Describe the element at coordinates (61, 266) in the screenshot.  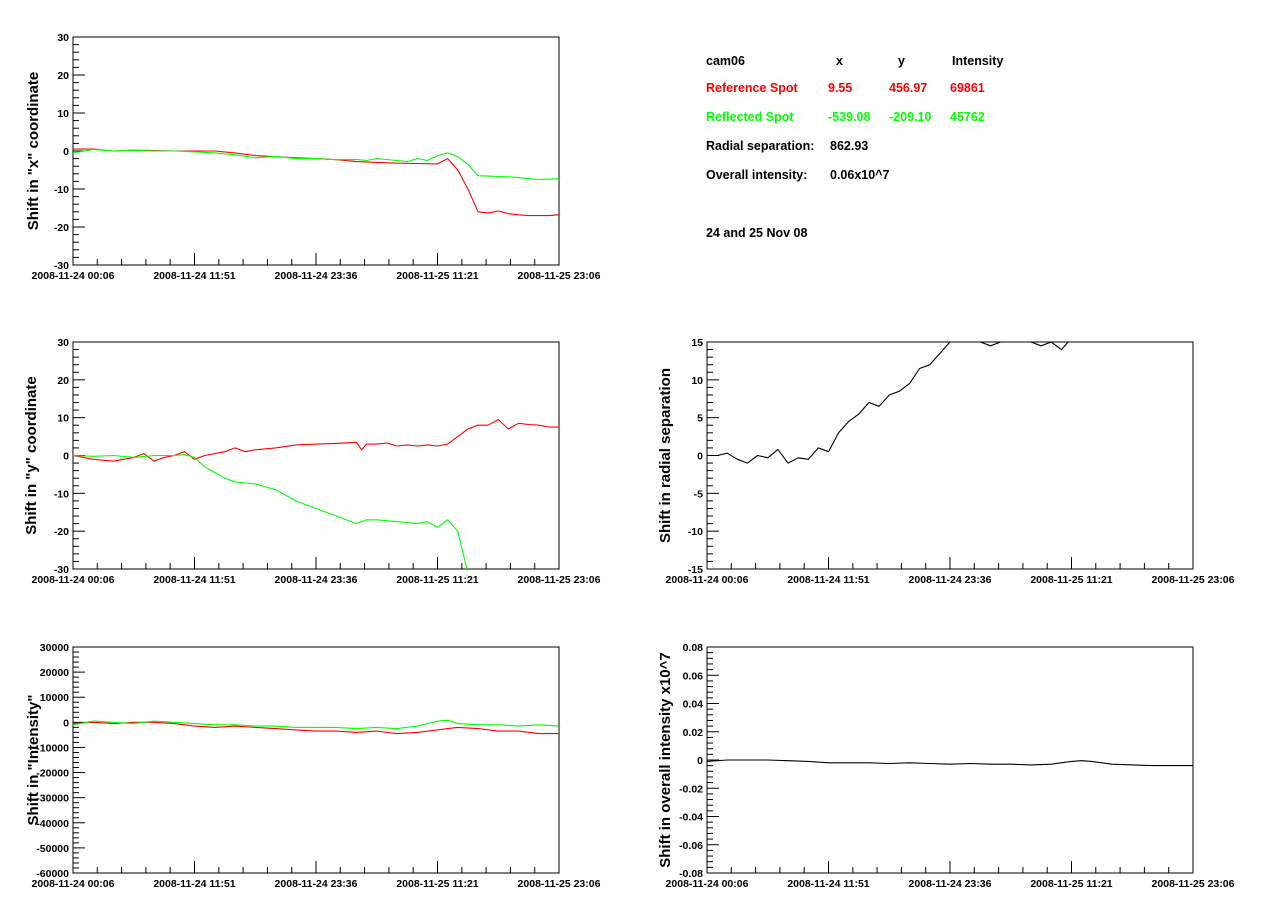
I see `x-shift-ytick-label: -30` at that location.